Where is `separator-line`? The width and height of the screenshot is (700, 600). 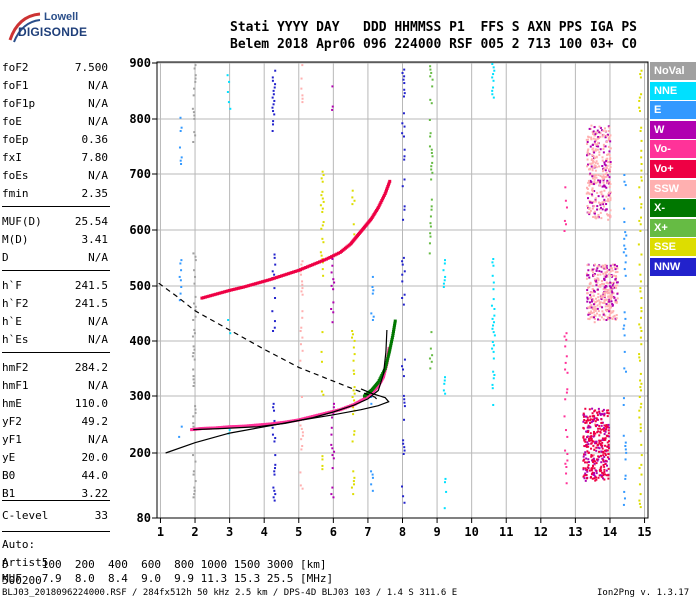 separator-line is located at coordinates (56, 270).